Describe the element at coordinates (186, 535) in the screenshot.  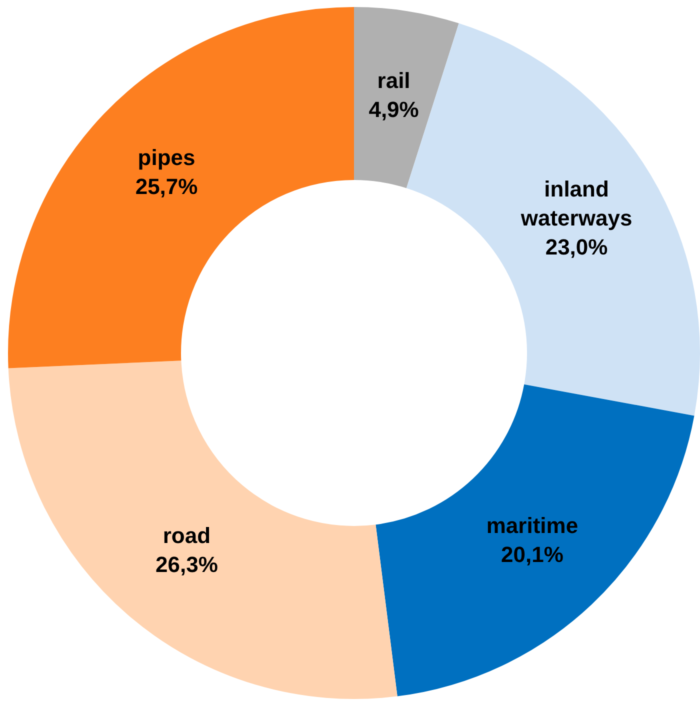
I see `slice-label: road` at that location.